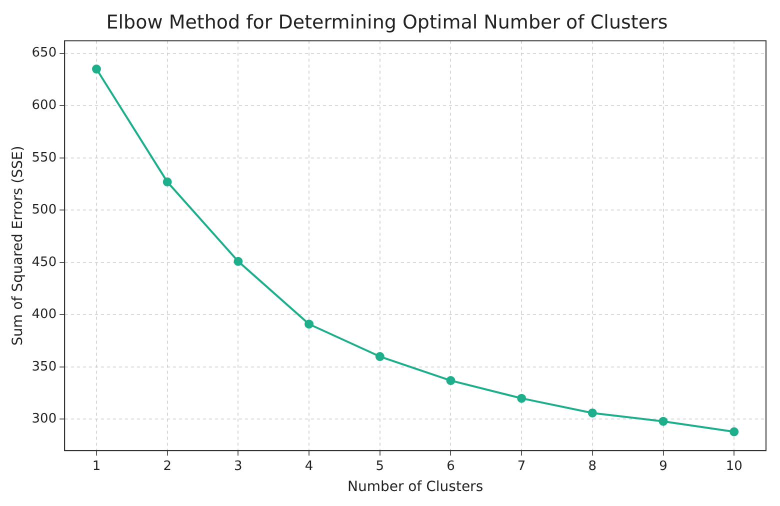 Image resolution: width=780 pixels, height=506 pixels. I want to click on x-tick-label: 2, so click(167, 466).